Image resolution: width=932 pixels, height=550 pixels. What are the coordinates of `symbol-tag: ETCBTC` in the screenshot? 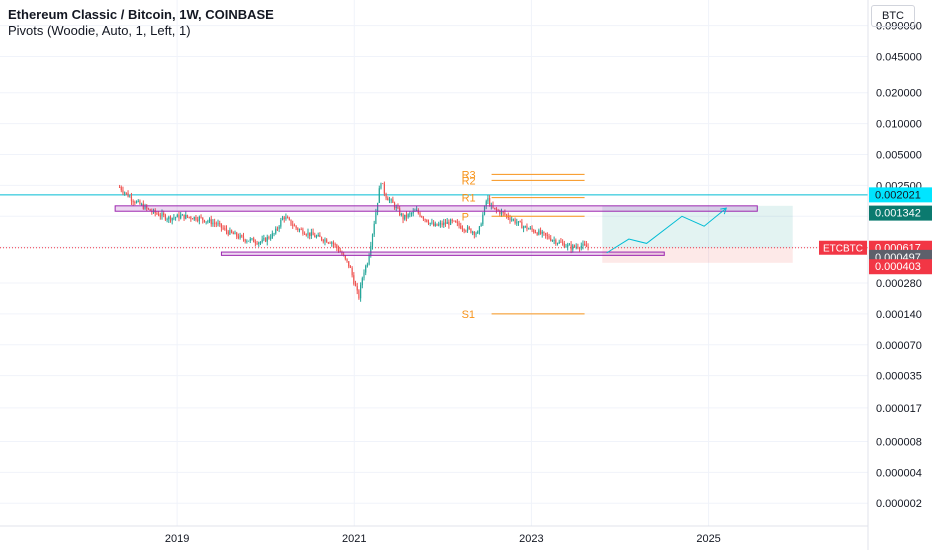 It's located at (843, 249).